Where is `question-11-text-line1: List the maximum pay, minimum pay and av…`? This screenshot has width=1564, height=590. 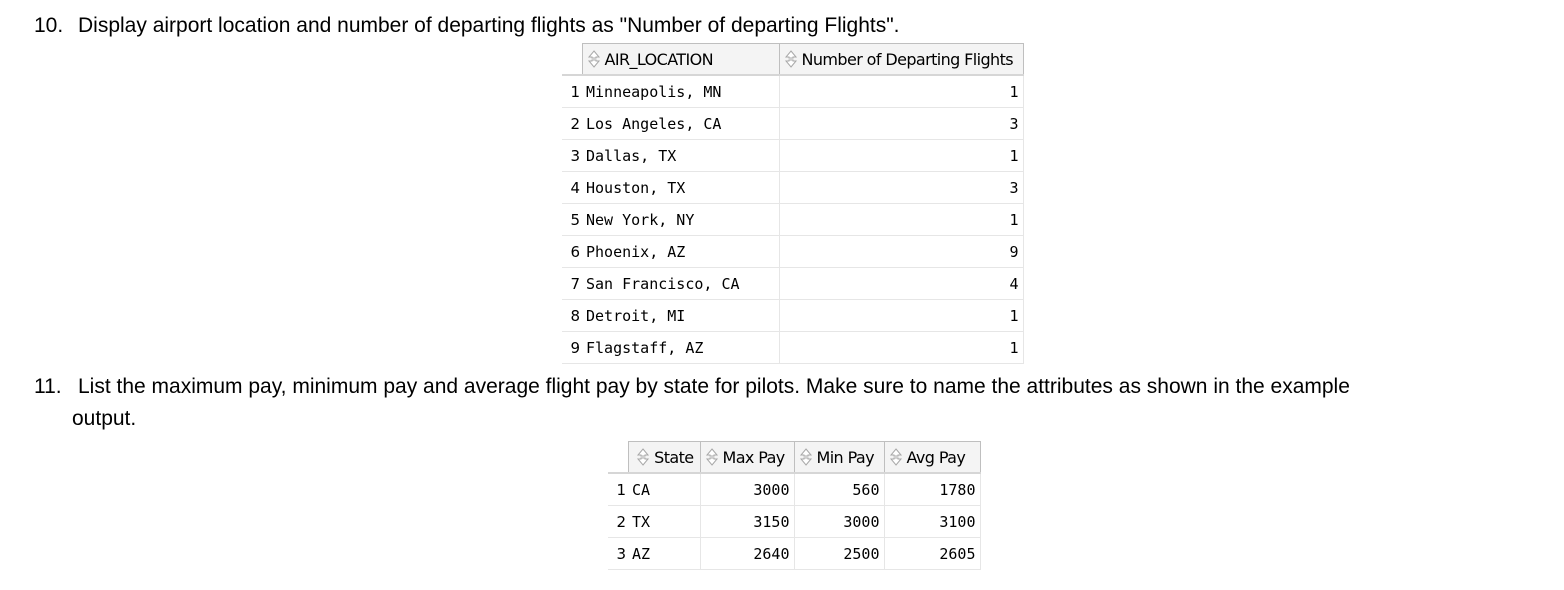
question-11-text-line1: List the maximum pay, minimum pay and av… is located at coordinates (714, 386).